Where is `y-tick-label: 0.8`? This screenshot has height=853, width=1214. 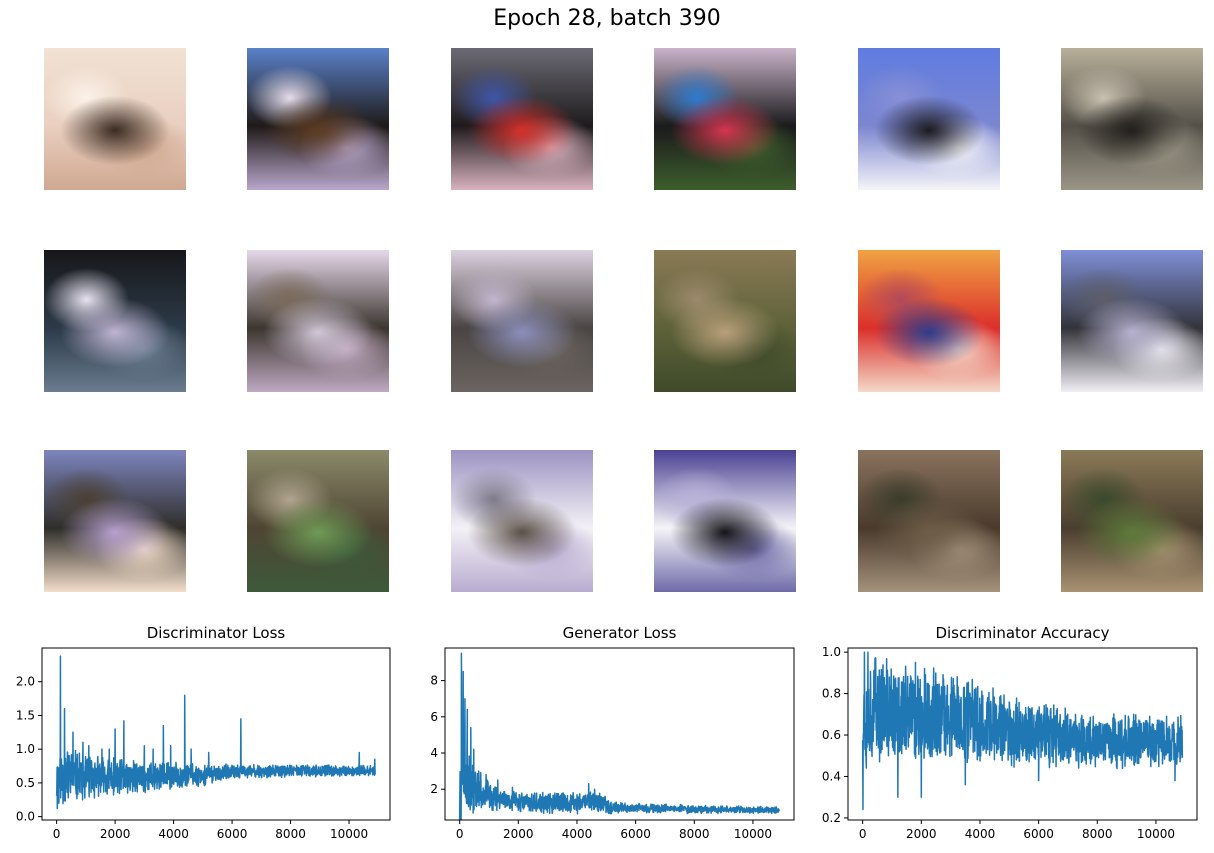 y-tick-label: 0.8 is located at coordinates (831, 694).